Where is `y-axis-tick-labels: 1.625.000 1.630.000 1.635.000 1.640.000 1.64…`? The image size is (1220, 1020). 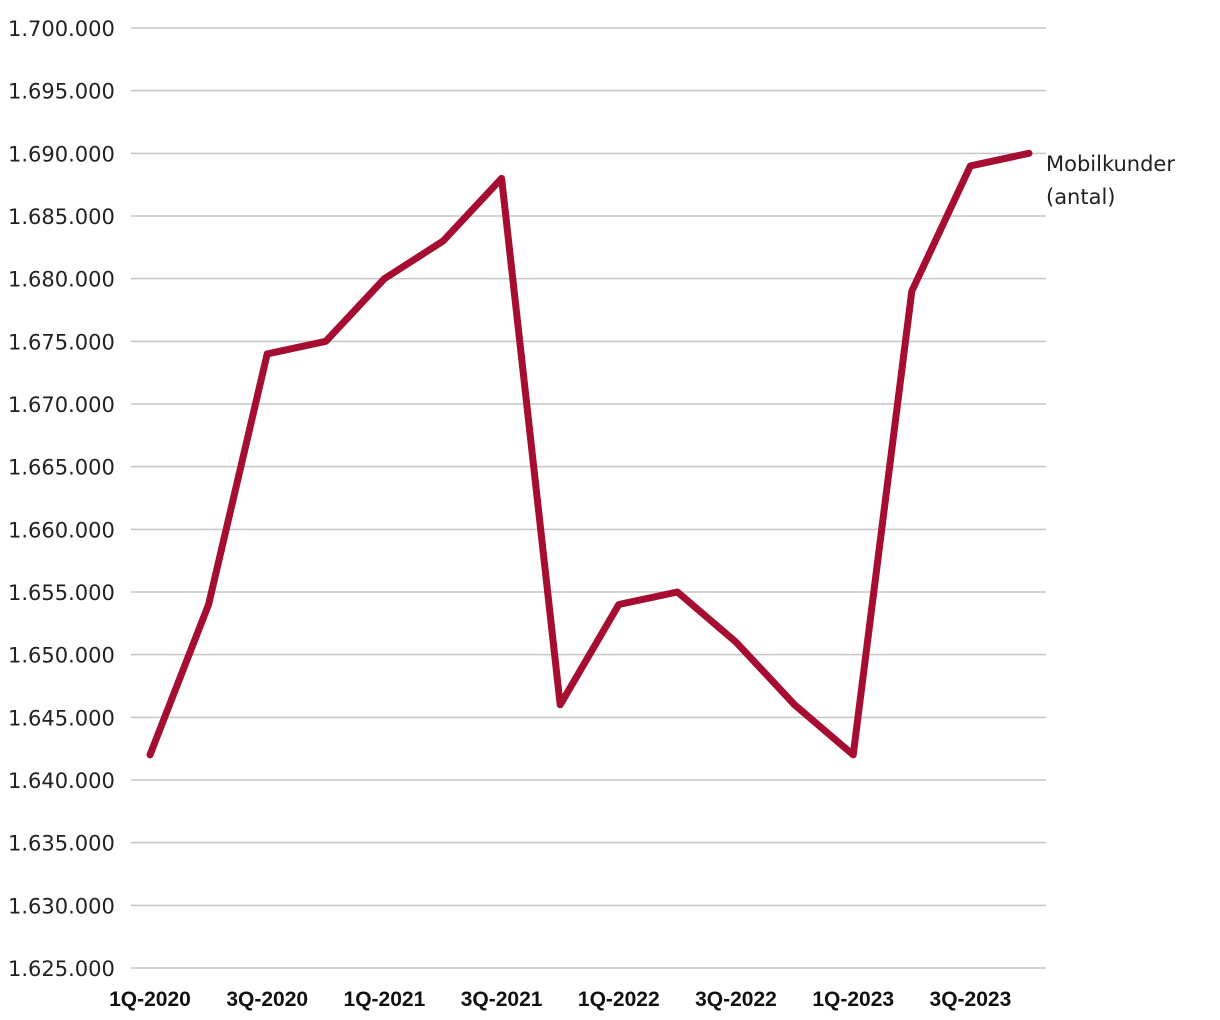 y-axis-tick-labels: 1.625.000 1.630.000 1.635.000 1.640.000 1.64… is located at coordinates (61, 499).